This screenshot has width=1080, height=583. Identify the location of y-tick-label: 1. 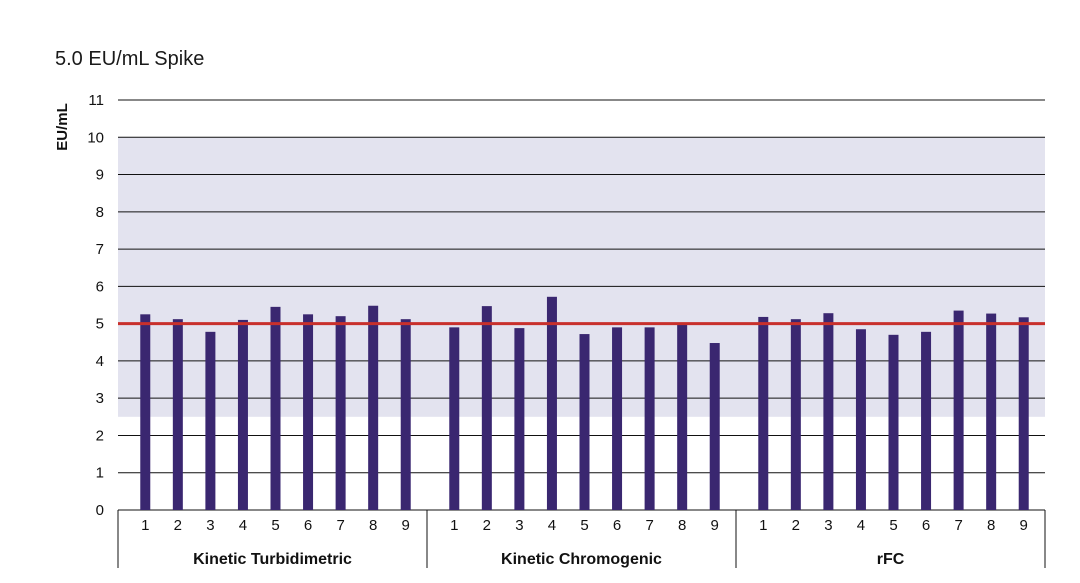
(100, 473).